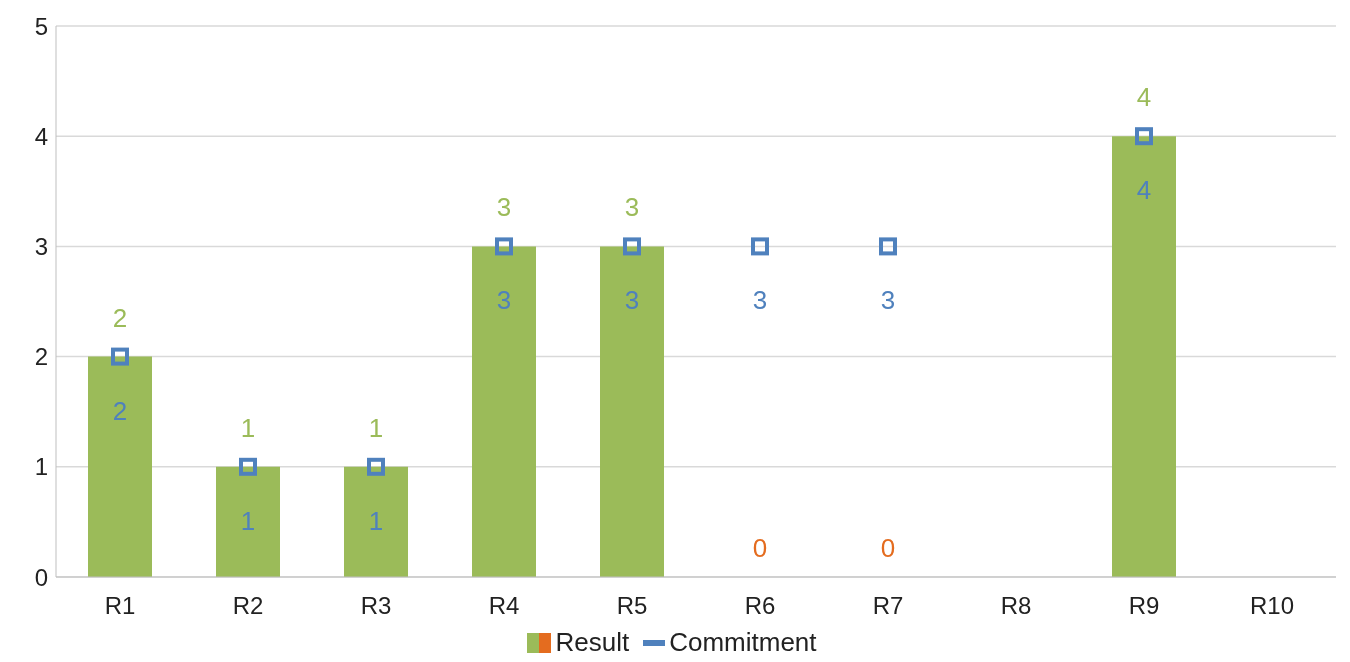 The image size is (1350, 662). I want to click on x-tick-label: R5, so click(632, 606).